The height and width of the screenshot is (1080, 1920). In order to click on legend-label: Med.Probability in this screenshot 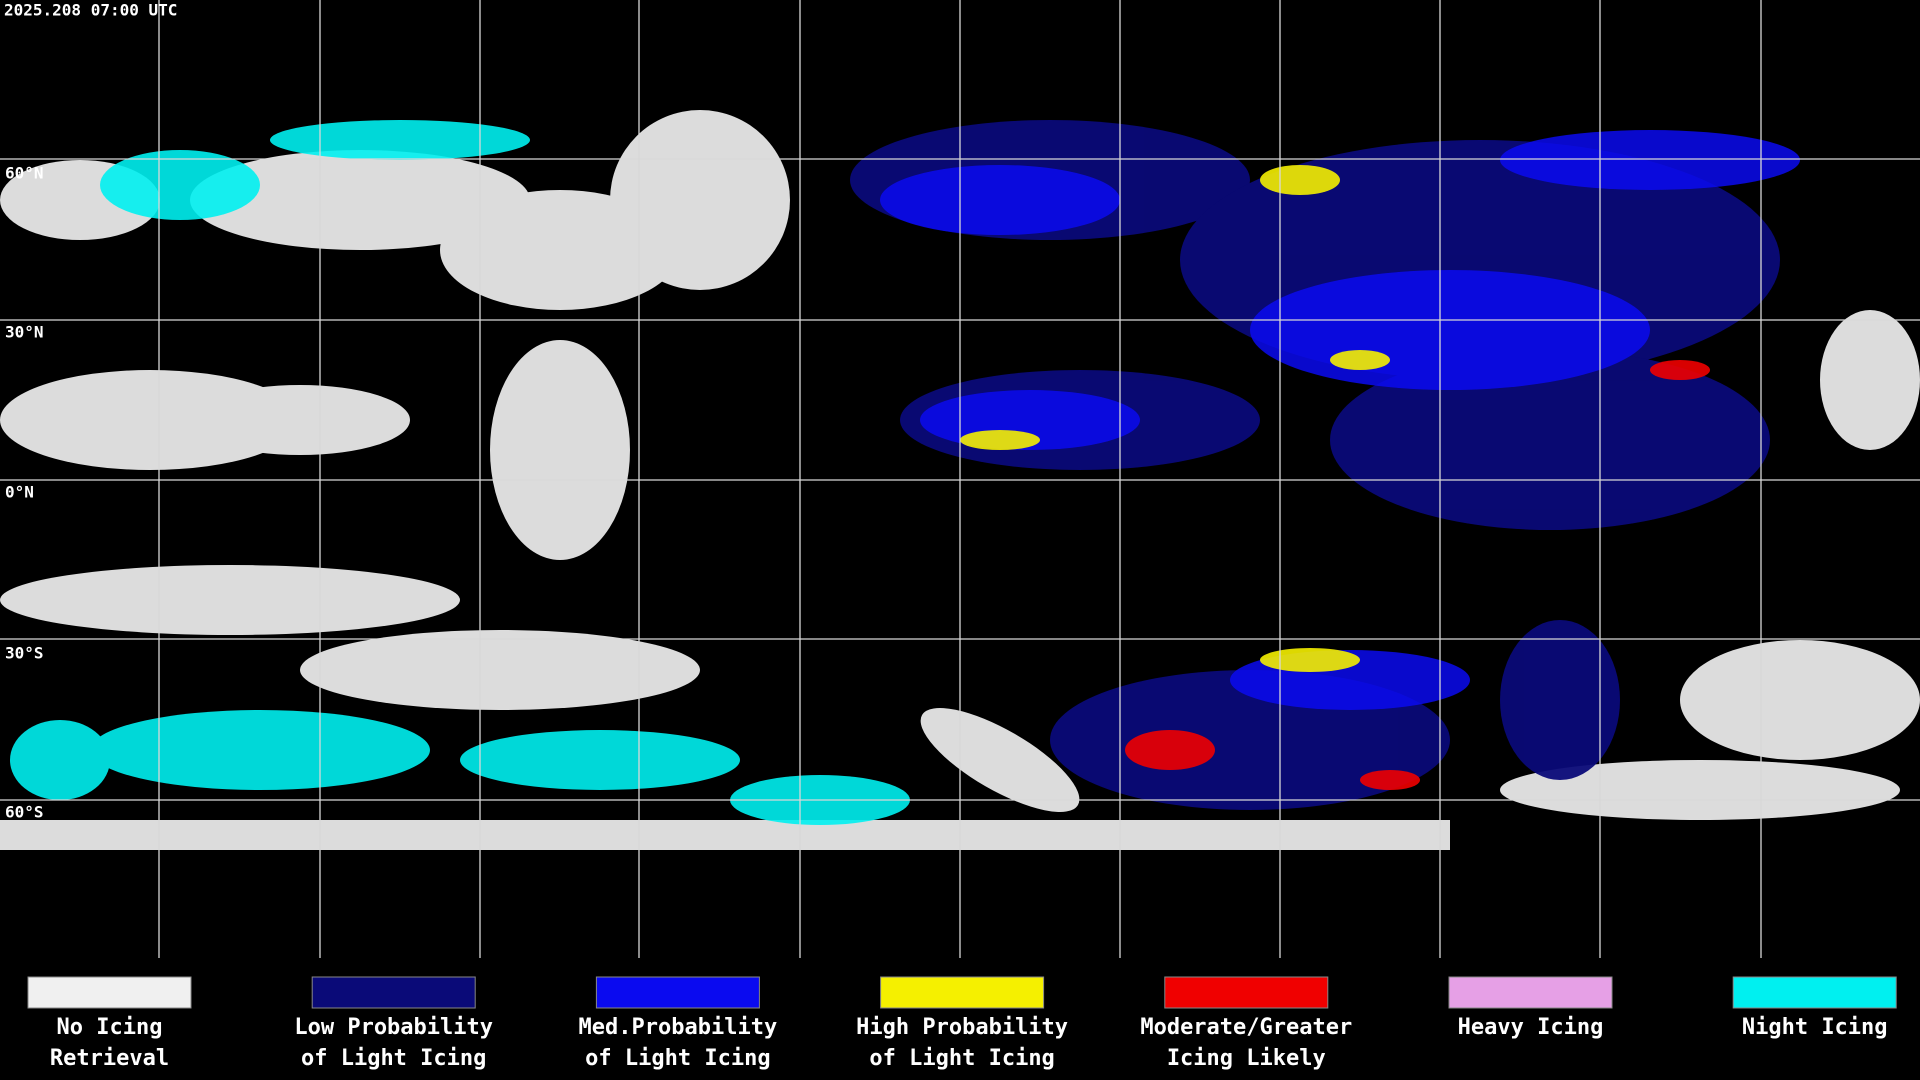, I will do `click(678, 1027)`.